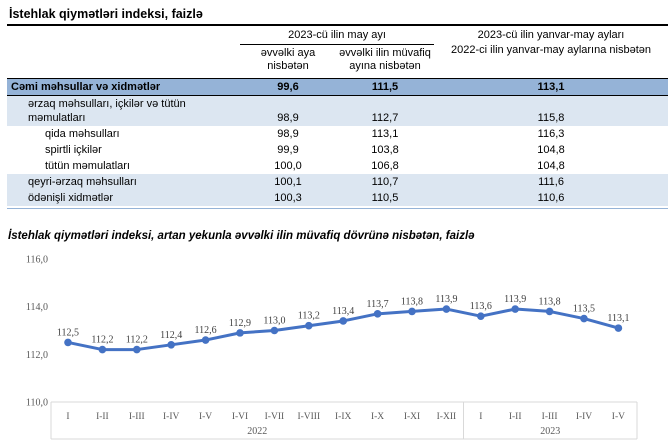 The height and width of the screenshot is (448, 668). I want to click on x-axis-tick-label: I-VI, so click(240, 417).